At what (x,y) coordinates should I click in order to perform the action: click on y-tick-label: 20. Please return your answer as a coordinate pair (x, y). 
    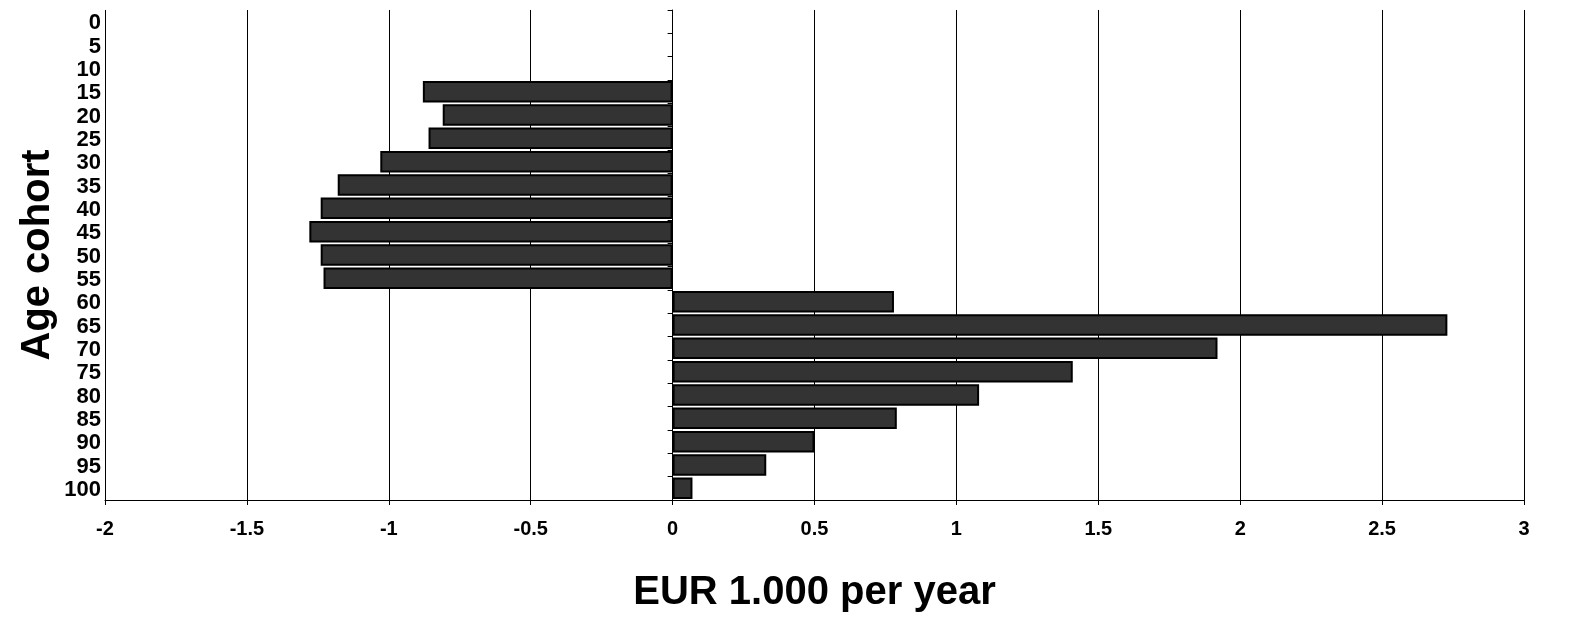
    Looking at the image, I should click on (88, 115).